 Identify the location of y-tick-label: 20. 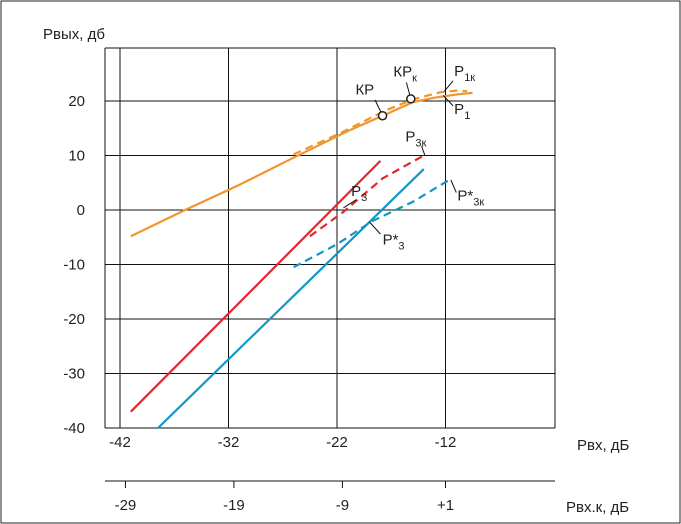
(76, 101).